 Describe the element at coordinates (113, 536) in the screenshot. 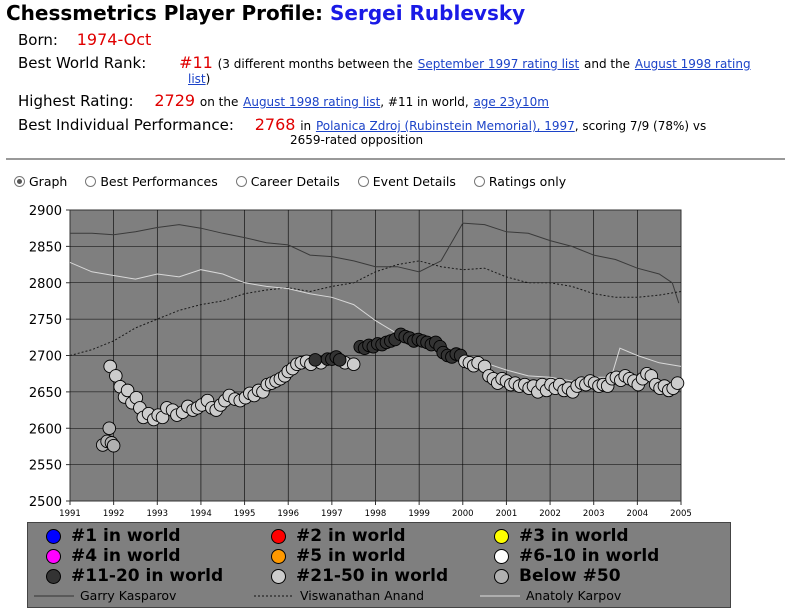

I see `legend-item-rank1: #1 in world` at that location.